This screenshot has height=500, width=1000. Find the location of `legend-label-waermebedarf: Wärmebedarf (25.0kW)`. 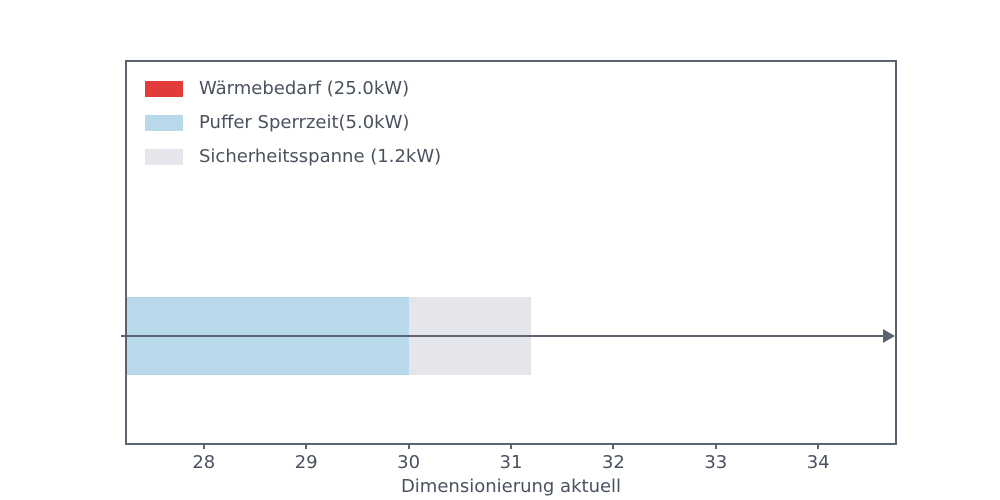

legend-label-waermebedarf: Wärmebedarf (25.0kW) is located at coordinates (304, 88).